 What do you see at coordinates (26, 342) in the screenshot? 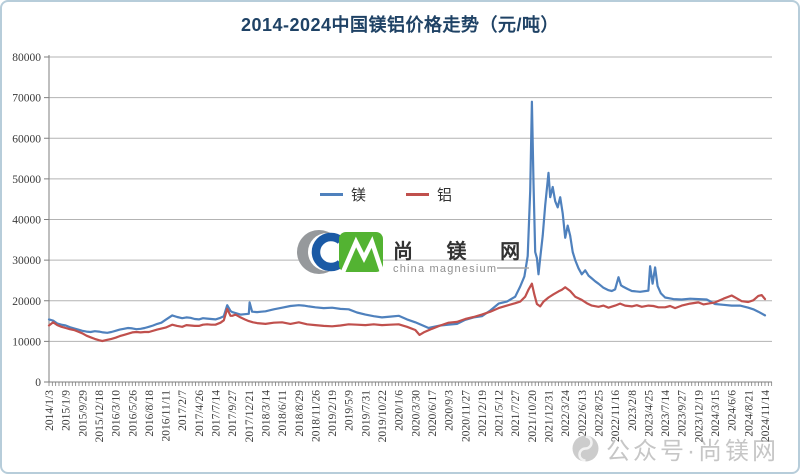
I see `y-tick-label: 10000` at bounding box center [26, 342].